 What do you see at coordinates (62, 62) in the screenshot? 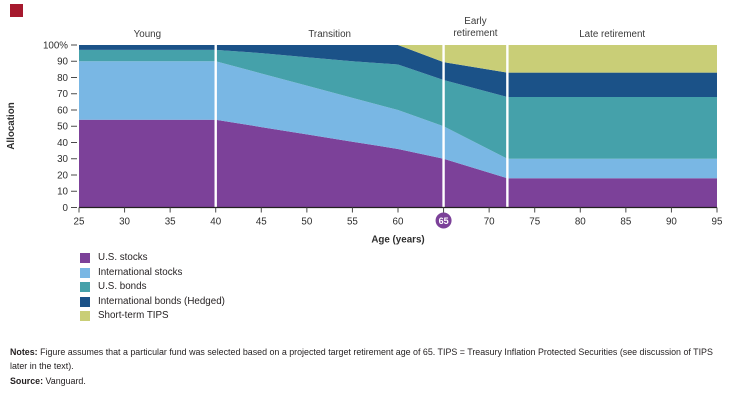
I see `y-tick-label: 90` at bounding box center [62, 62].